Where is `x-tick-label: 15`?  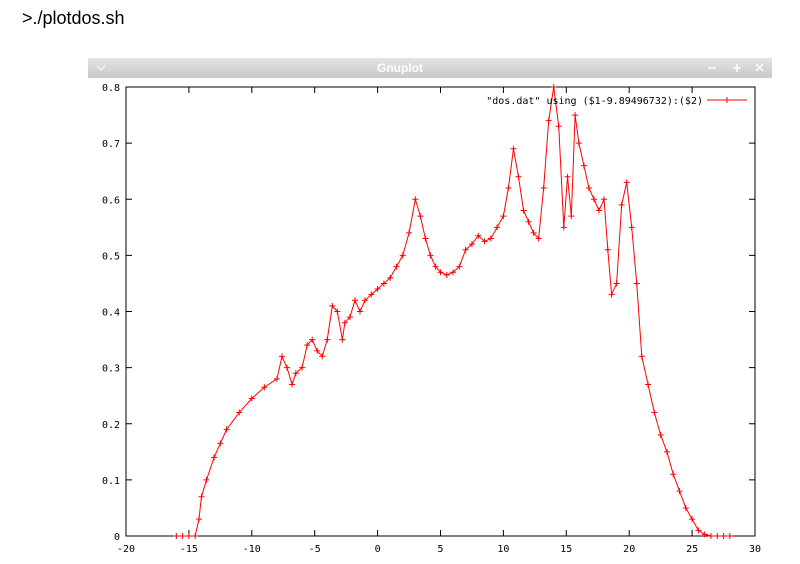
x-tick-label: 15 is located at coordinates (566, 549).